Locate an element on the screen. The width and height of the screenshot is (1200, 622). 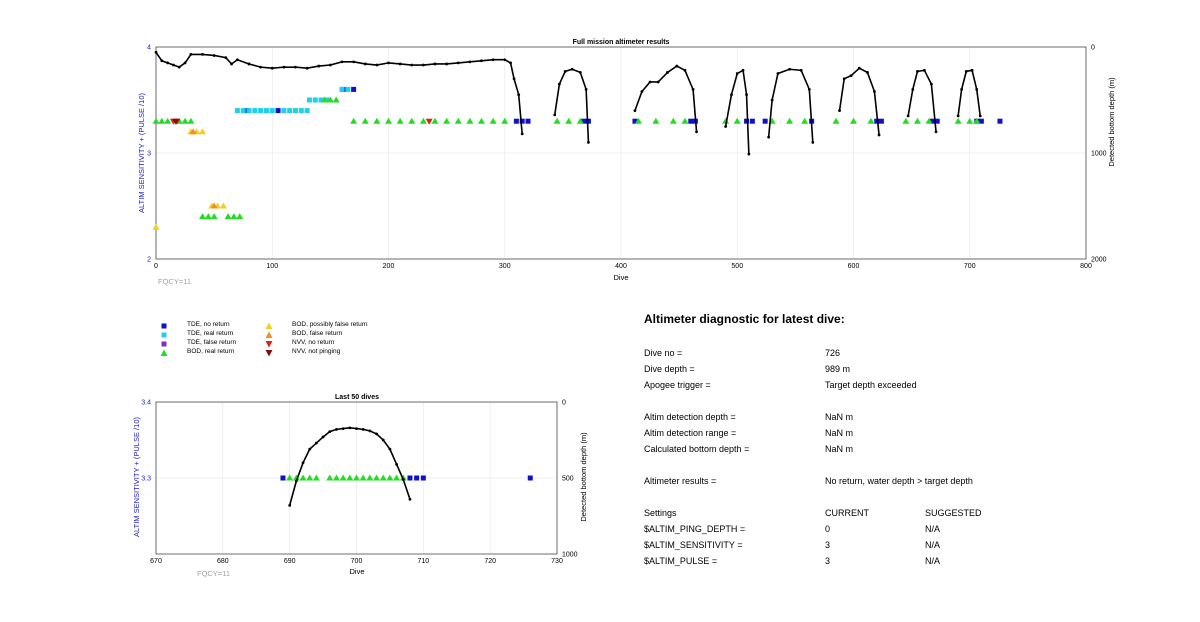
settings-current: CURRENT is located at coordinates (847, 513).